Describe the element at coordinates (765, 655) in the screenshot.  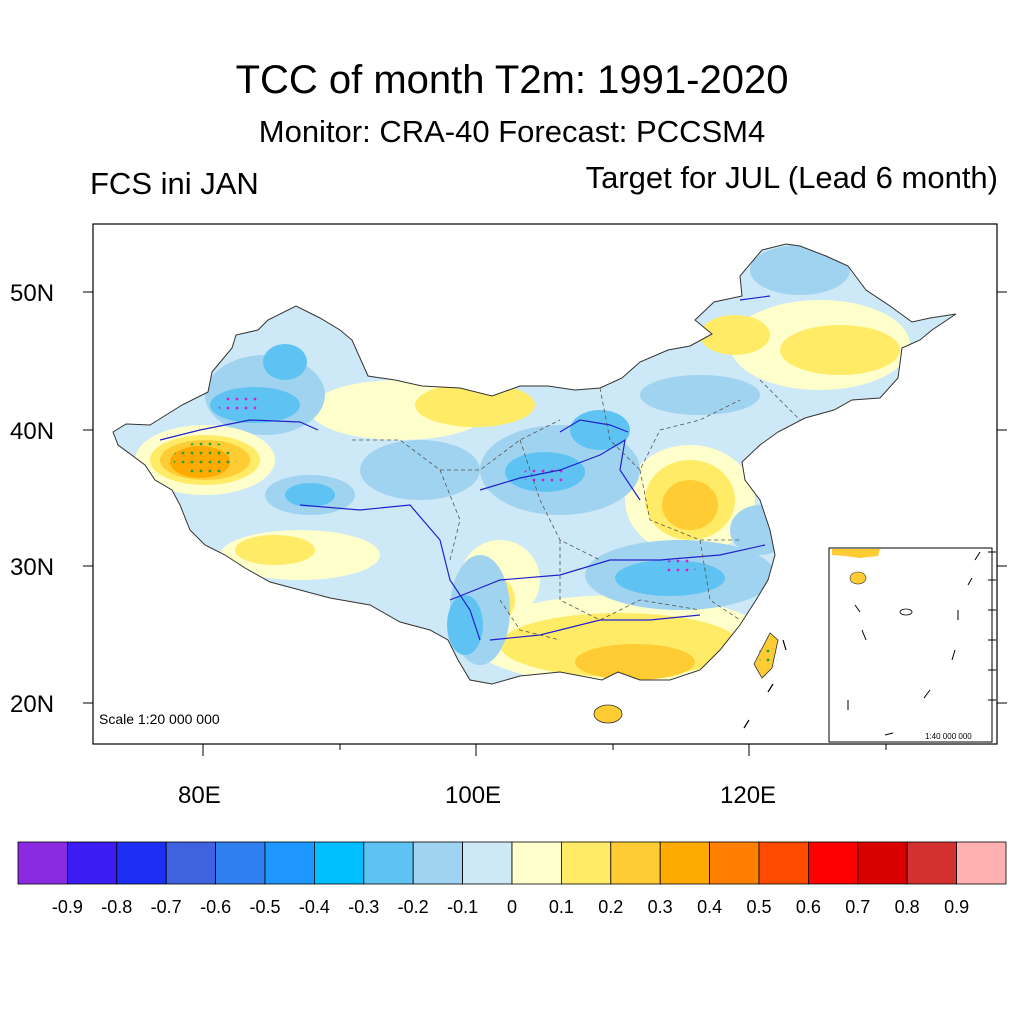
I see `taiwan-stipple` at that location.